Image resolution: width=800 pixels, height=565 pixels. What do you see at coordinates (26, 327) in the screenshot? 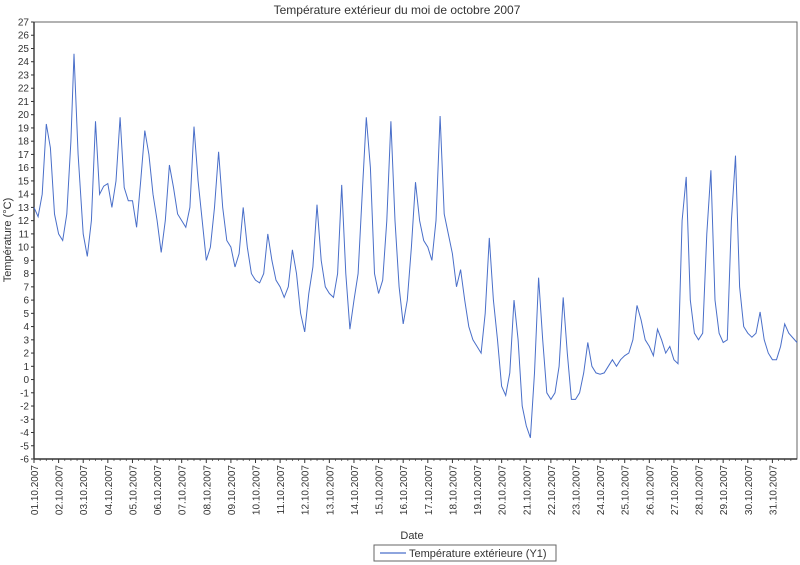
I see `y-tick-label: 4` at bounding box center [26, 327].